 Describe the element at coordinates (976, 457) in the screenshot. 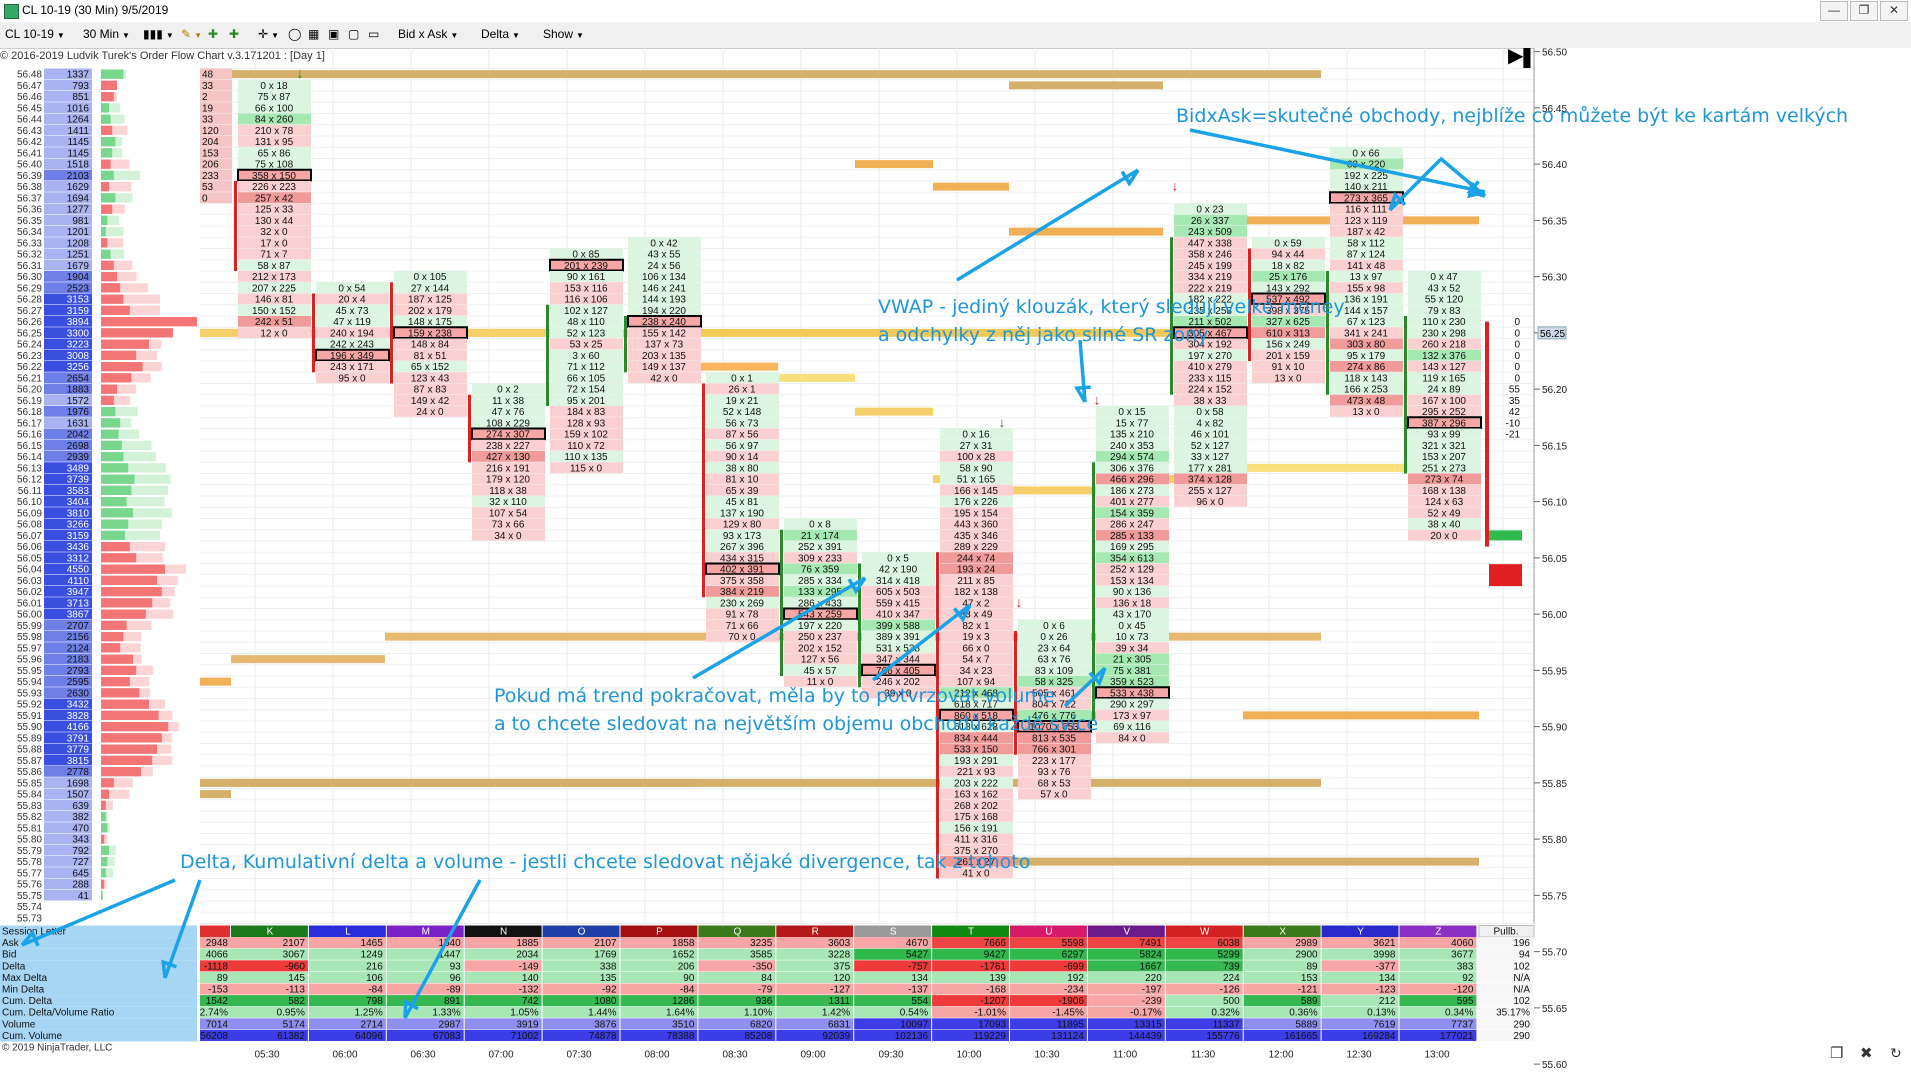

I see `footprint-value: 100 x 28` at that location.